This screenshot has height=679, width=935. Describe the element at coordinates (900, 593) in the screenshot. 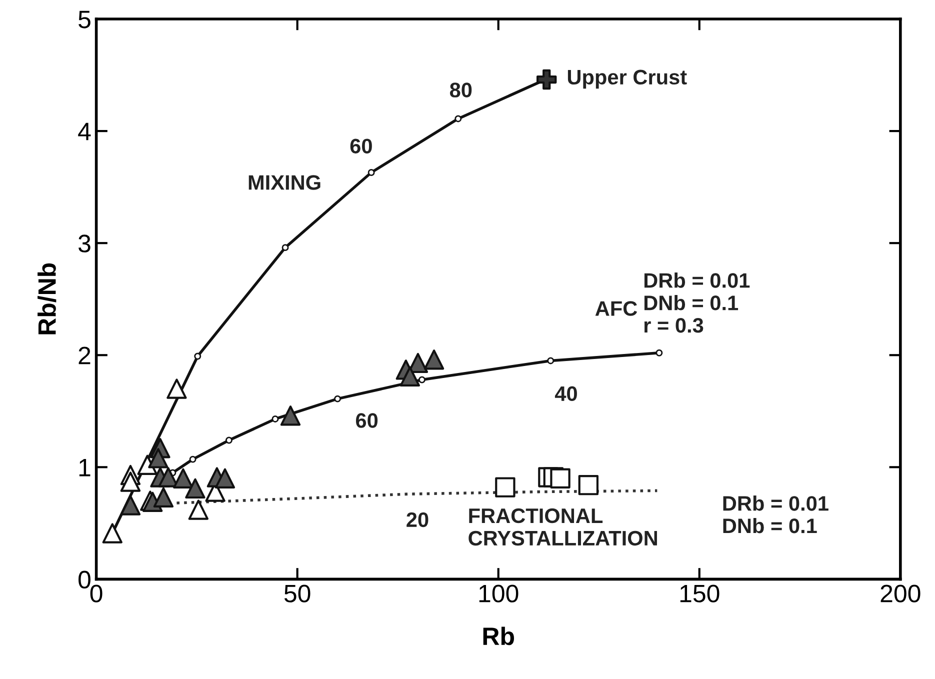

I see `x-tick-label: 200` at that location.